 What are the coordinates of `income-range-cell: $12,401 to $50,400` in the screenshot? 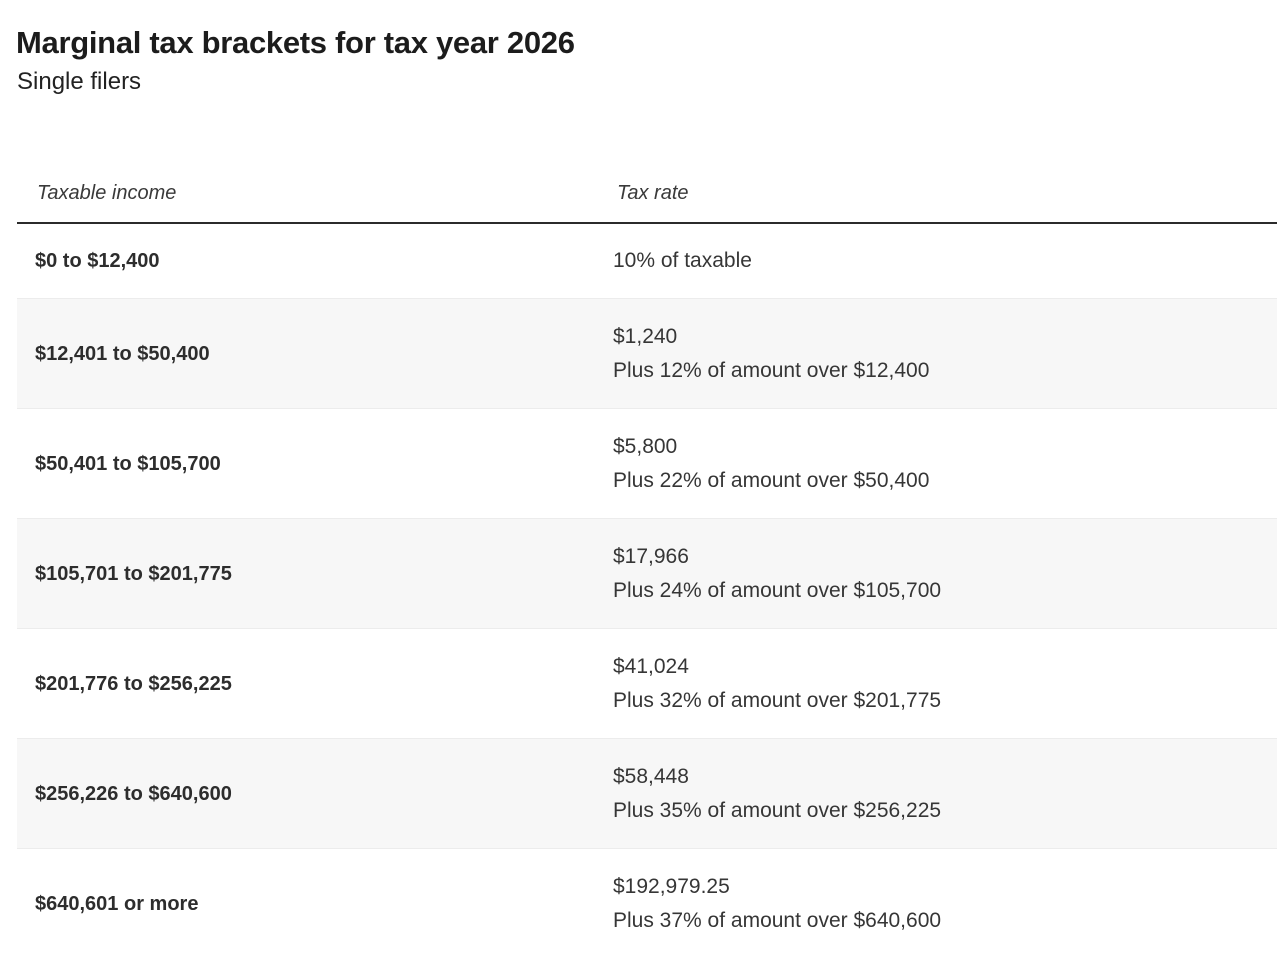 It's located at (122, 354).